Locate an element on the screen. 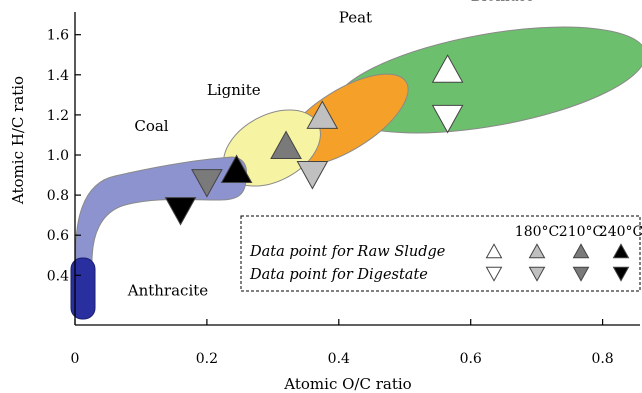 The width and height of the screenshot is (642, 393). x-tick-label: 0.6 is located at coordinates (471, 359).